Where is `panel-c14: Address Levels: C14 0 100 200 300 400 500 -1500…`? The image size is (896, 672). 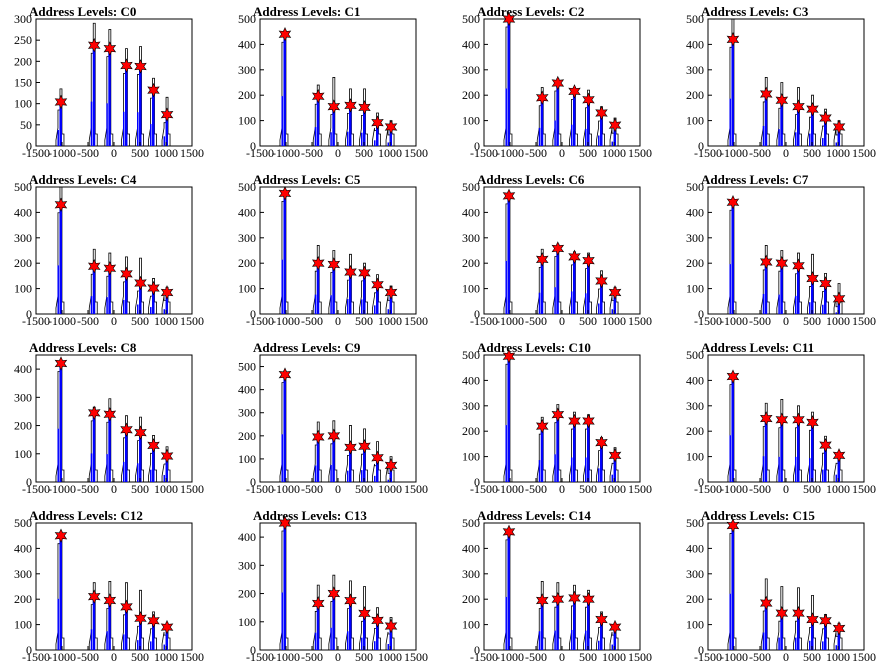
panel-c14: Address Levels: C14 0 100 200 300 400 500 -1500… is located at coordinates (557, 586).